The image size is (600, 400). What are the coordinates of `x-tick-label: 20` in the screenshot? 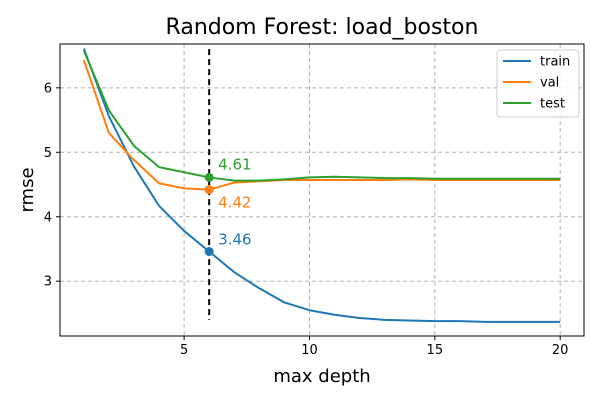 It's located at (560, 350).